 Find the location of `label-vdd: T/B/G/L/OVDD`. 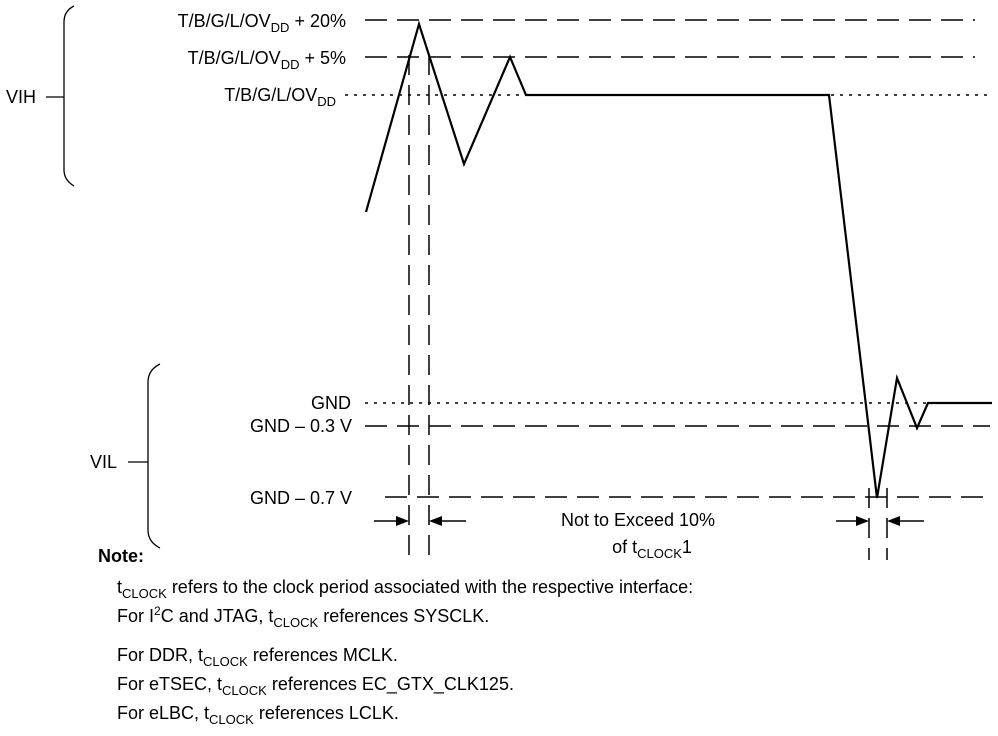

label-vdd: T/B/G/L/OVDD is located at coordinates (280, 97).